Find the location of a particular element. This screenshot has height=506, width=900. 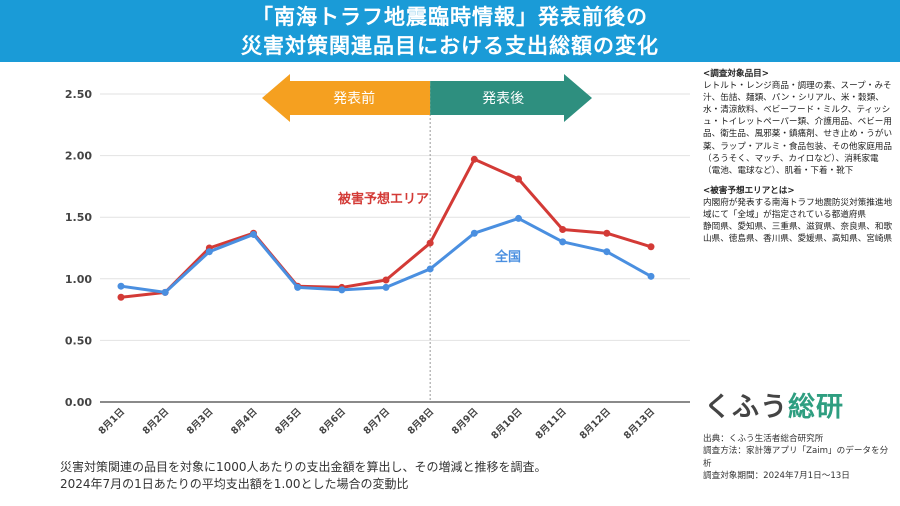

title-line-2: 災害対策関連品目における支出総額の変化 is located at coordinates (450, 46).